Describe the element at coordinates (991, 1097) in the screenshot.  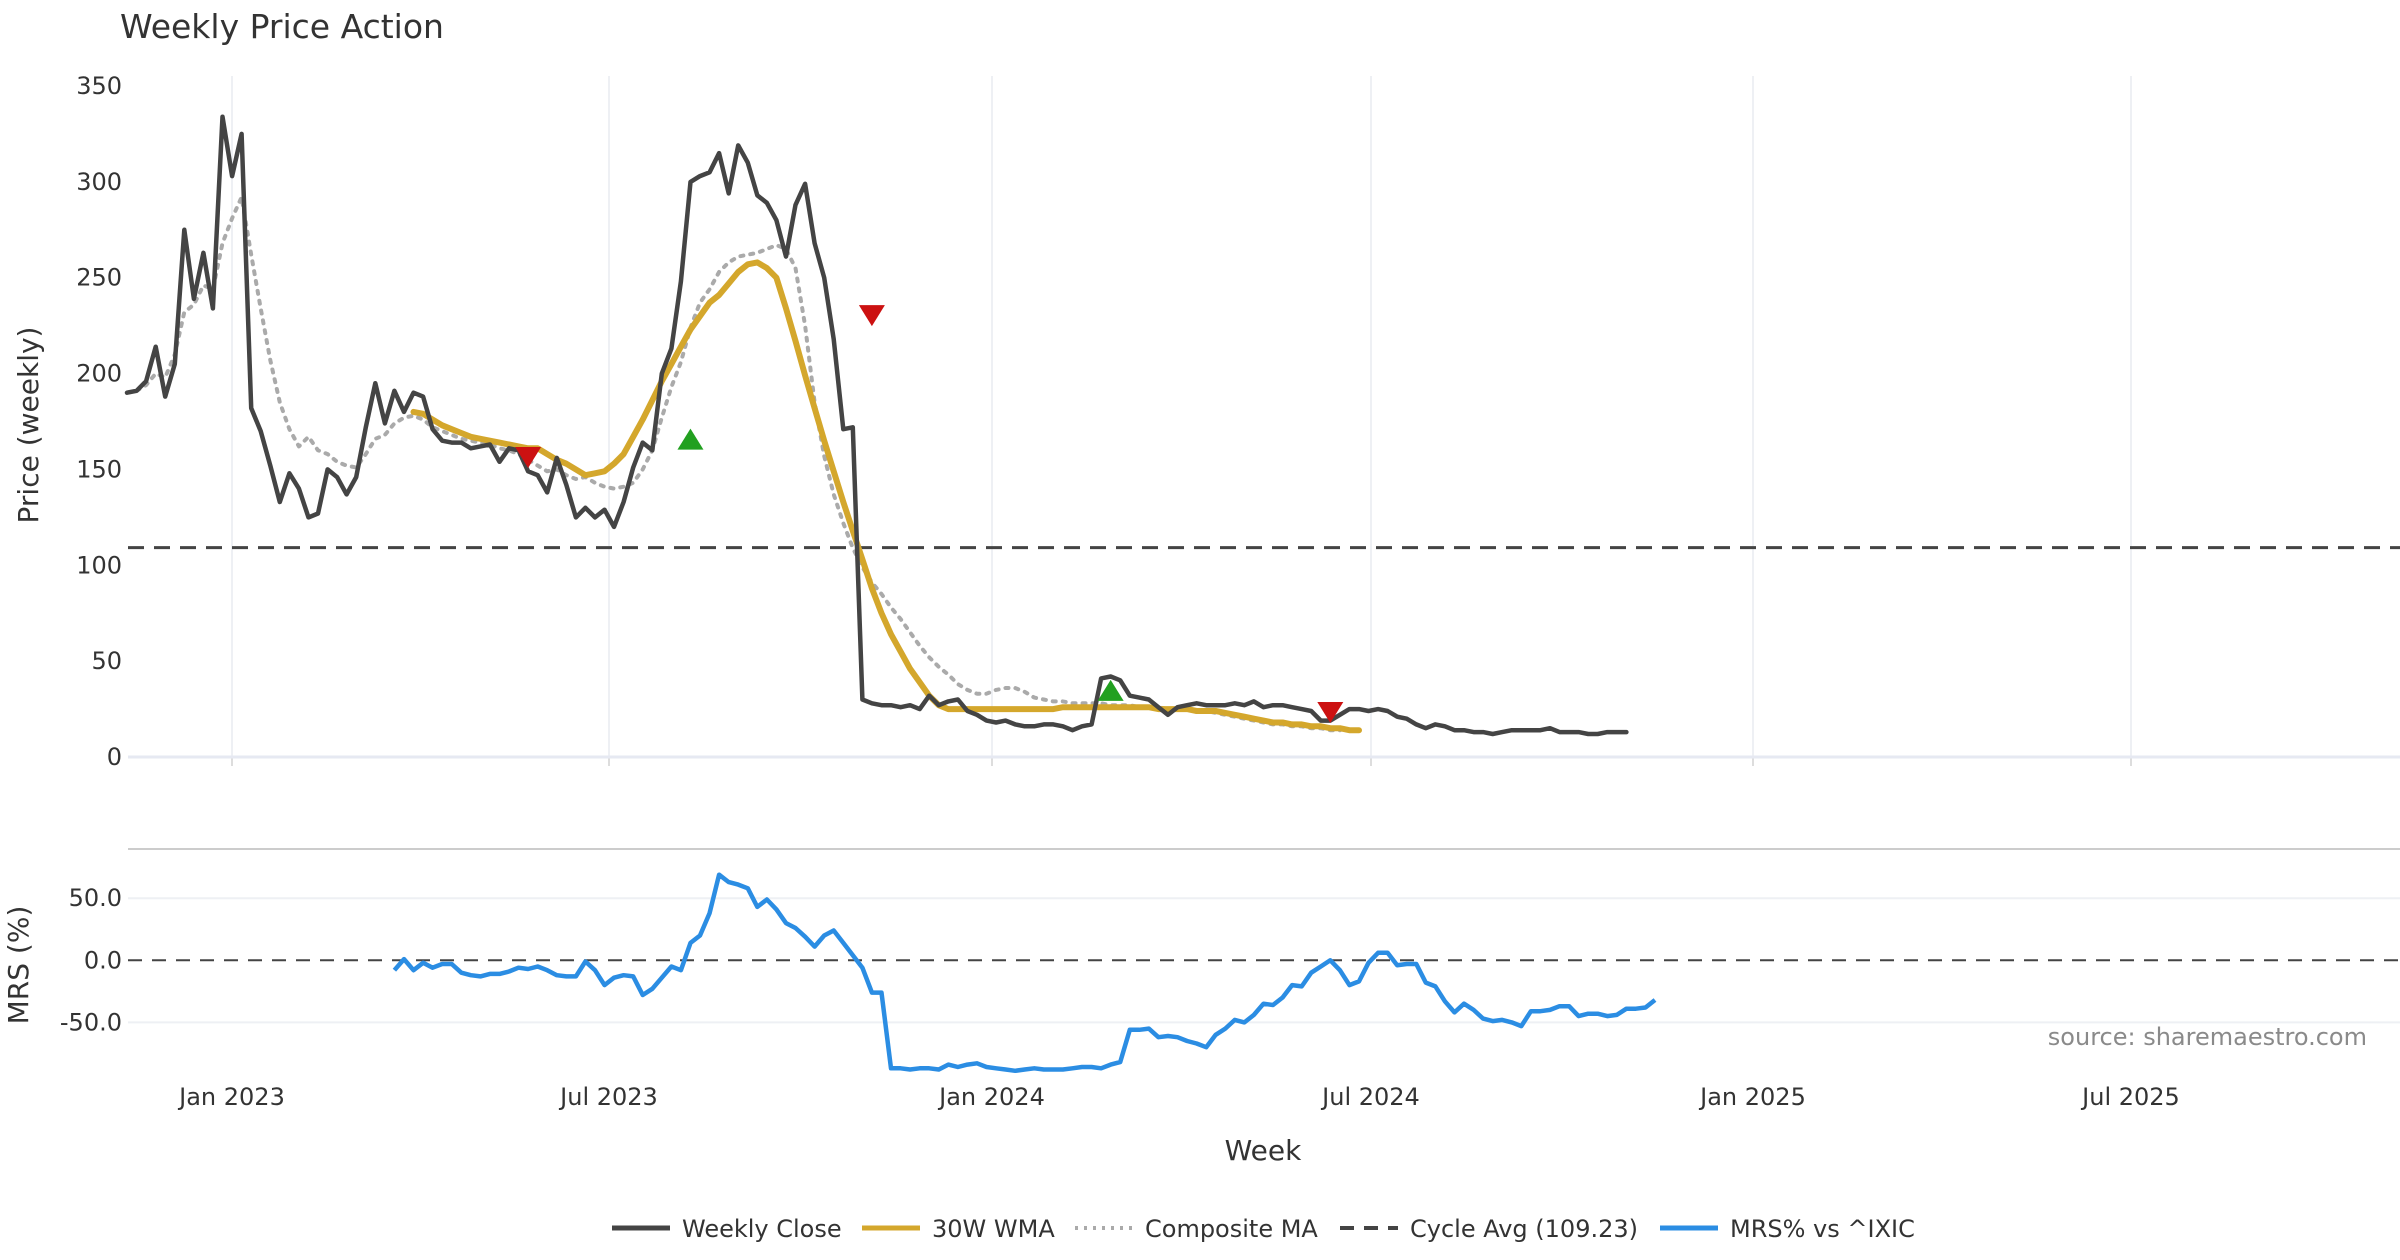
I see `x-tick-label-2: Jan 2024` at that location.